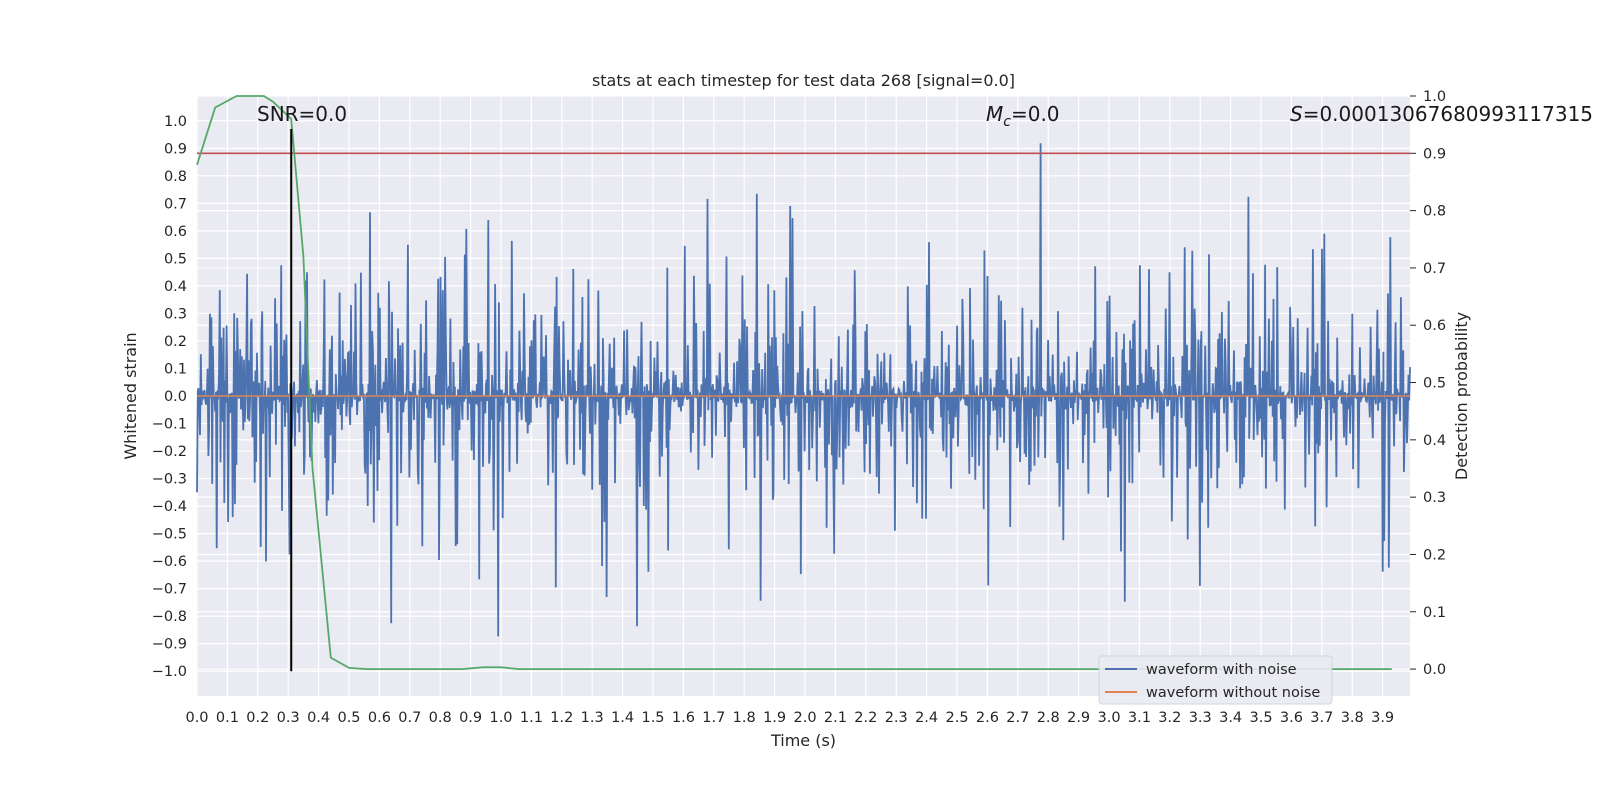  Describe the element at coordinates (804, 718) in the screenshot. I see `x-tick-label: 2.0` at that location.